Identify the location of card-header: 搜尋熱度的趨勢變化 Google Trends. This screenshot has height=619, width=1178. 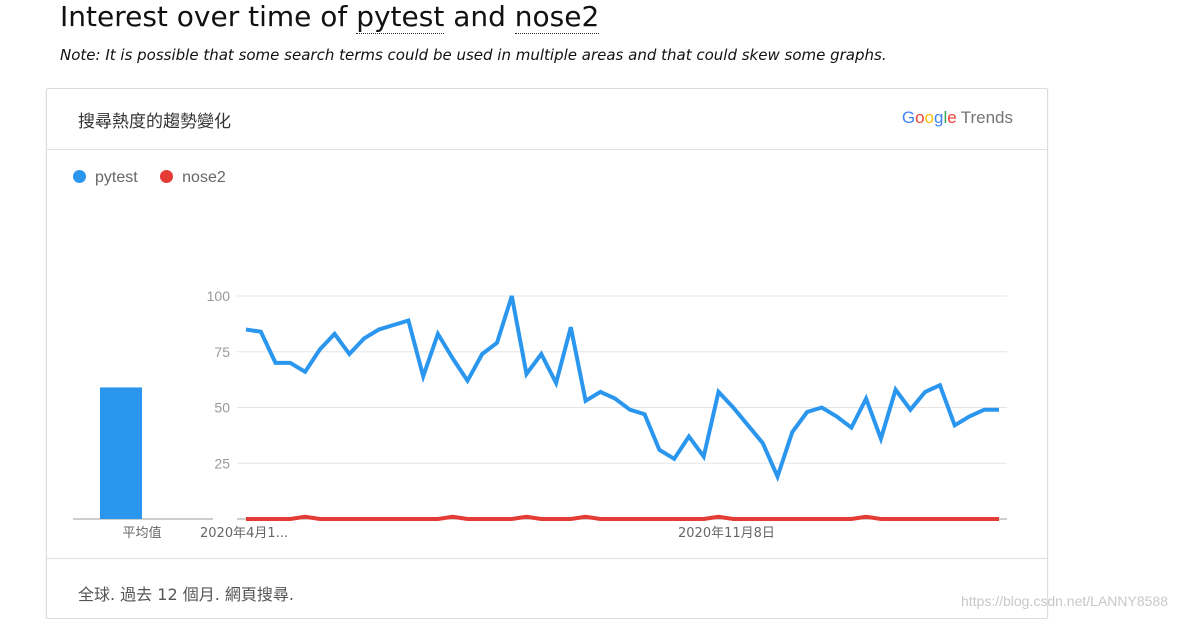
(547, 119).